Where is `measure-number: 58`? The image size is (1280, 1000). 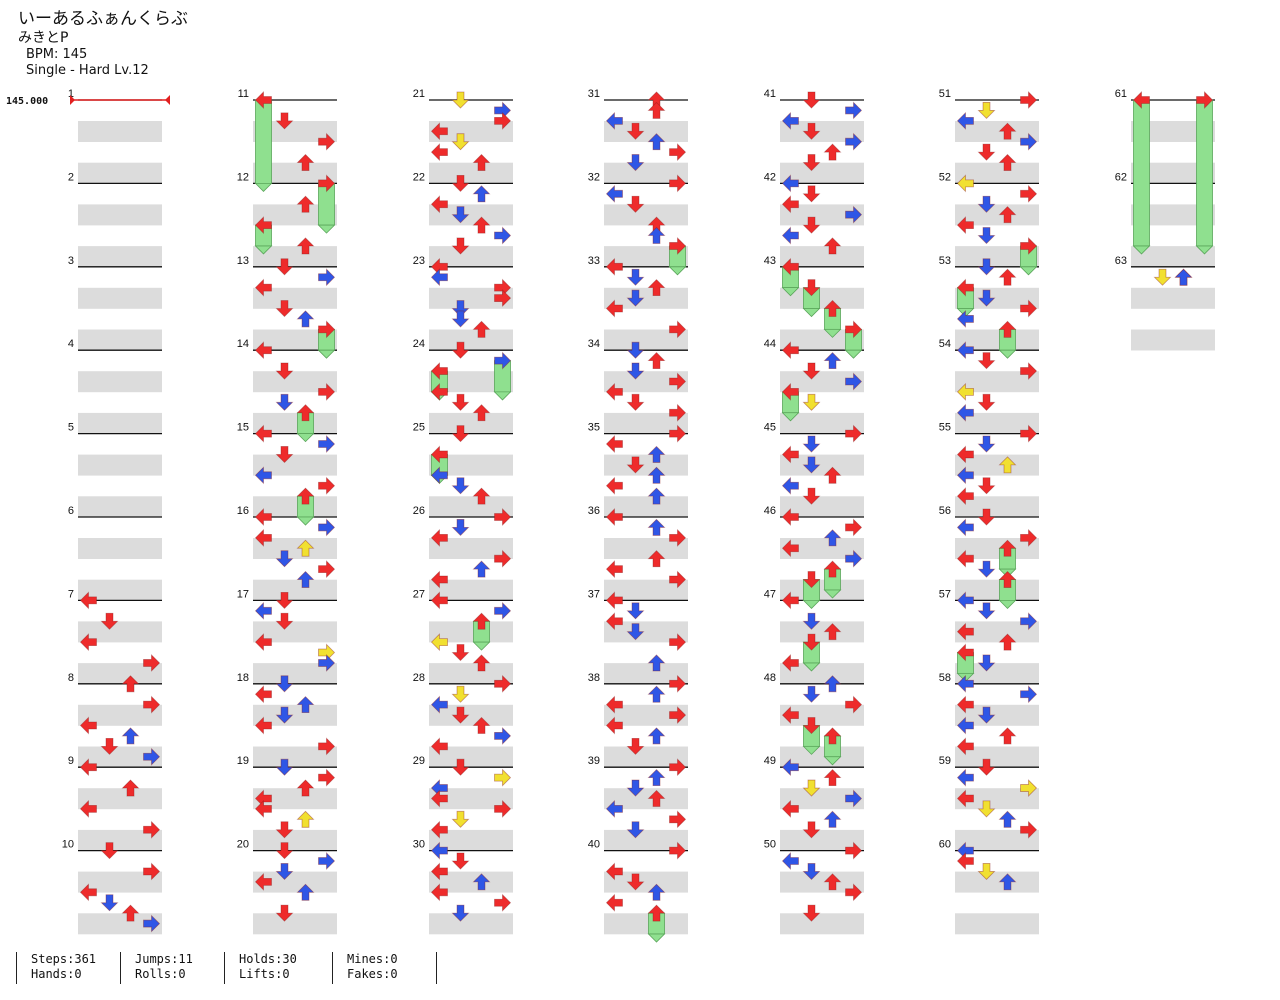
measure-number: 58 is located at coordinates (945, 678).